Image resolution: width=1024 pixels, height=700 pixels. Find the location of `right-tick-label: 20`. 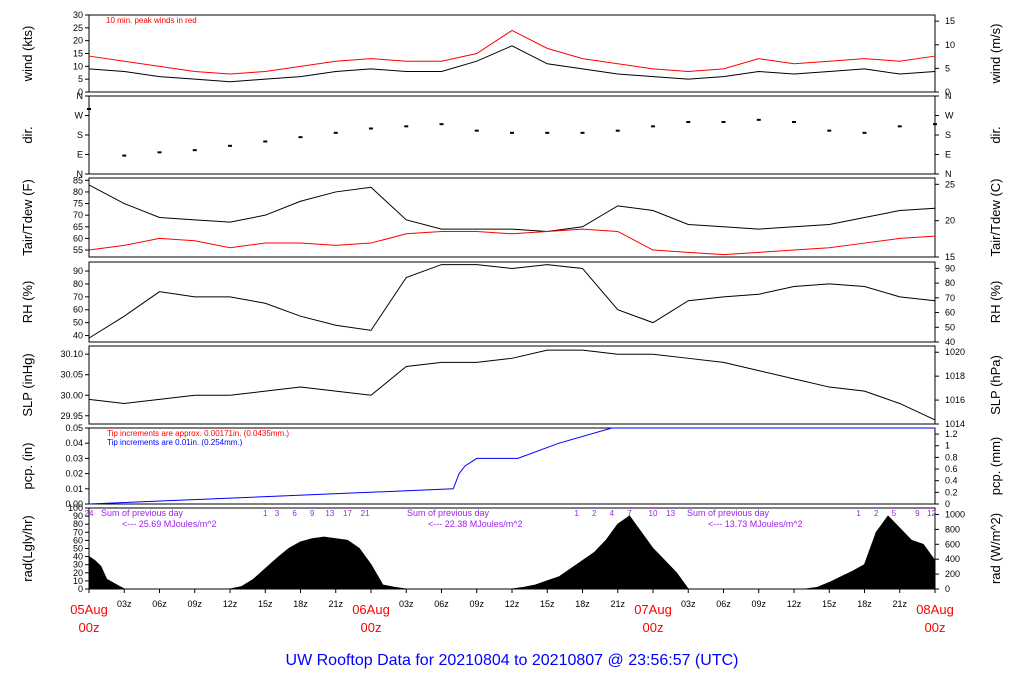

right-tick-label: 20 is located at coordinates (950, 221).